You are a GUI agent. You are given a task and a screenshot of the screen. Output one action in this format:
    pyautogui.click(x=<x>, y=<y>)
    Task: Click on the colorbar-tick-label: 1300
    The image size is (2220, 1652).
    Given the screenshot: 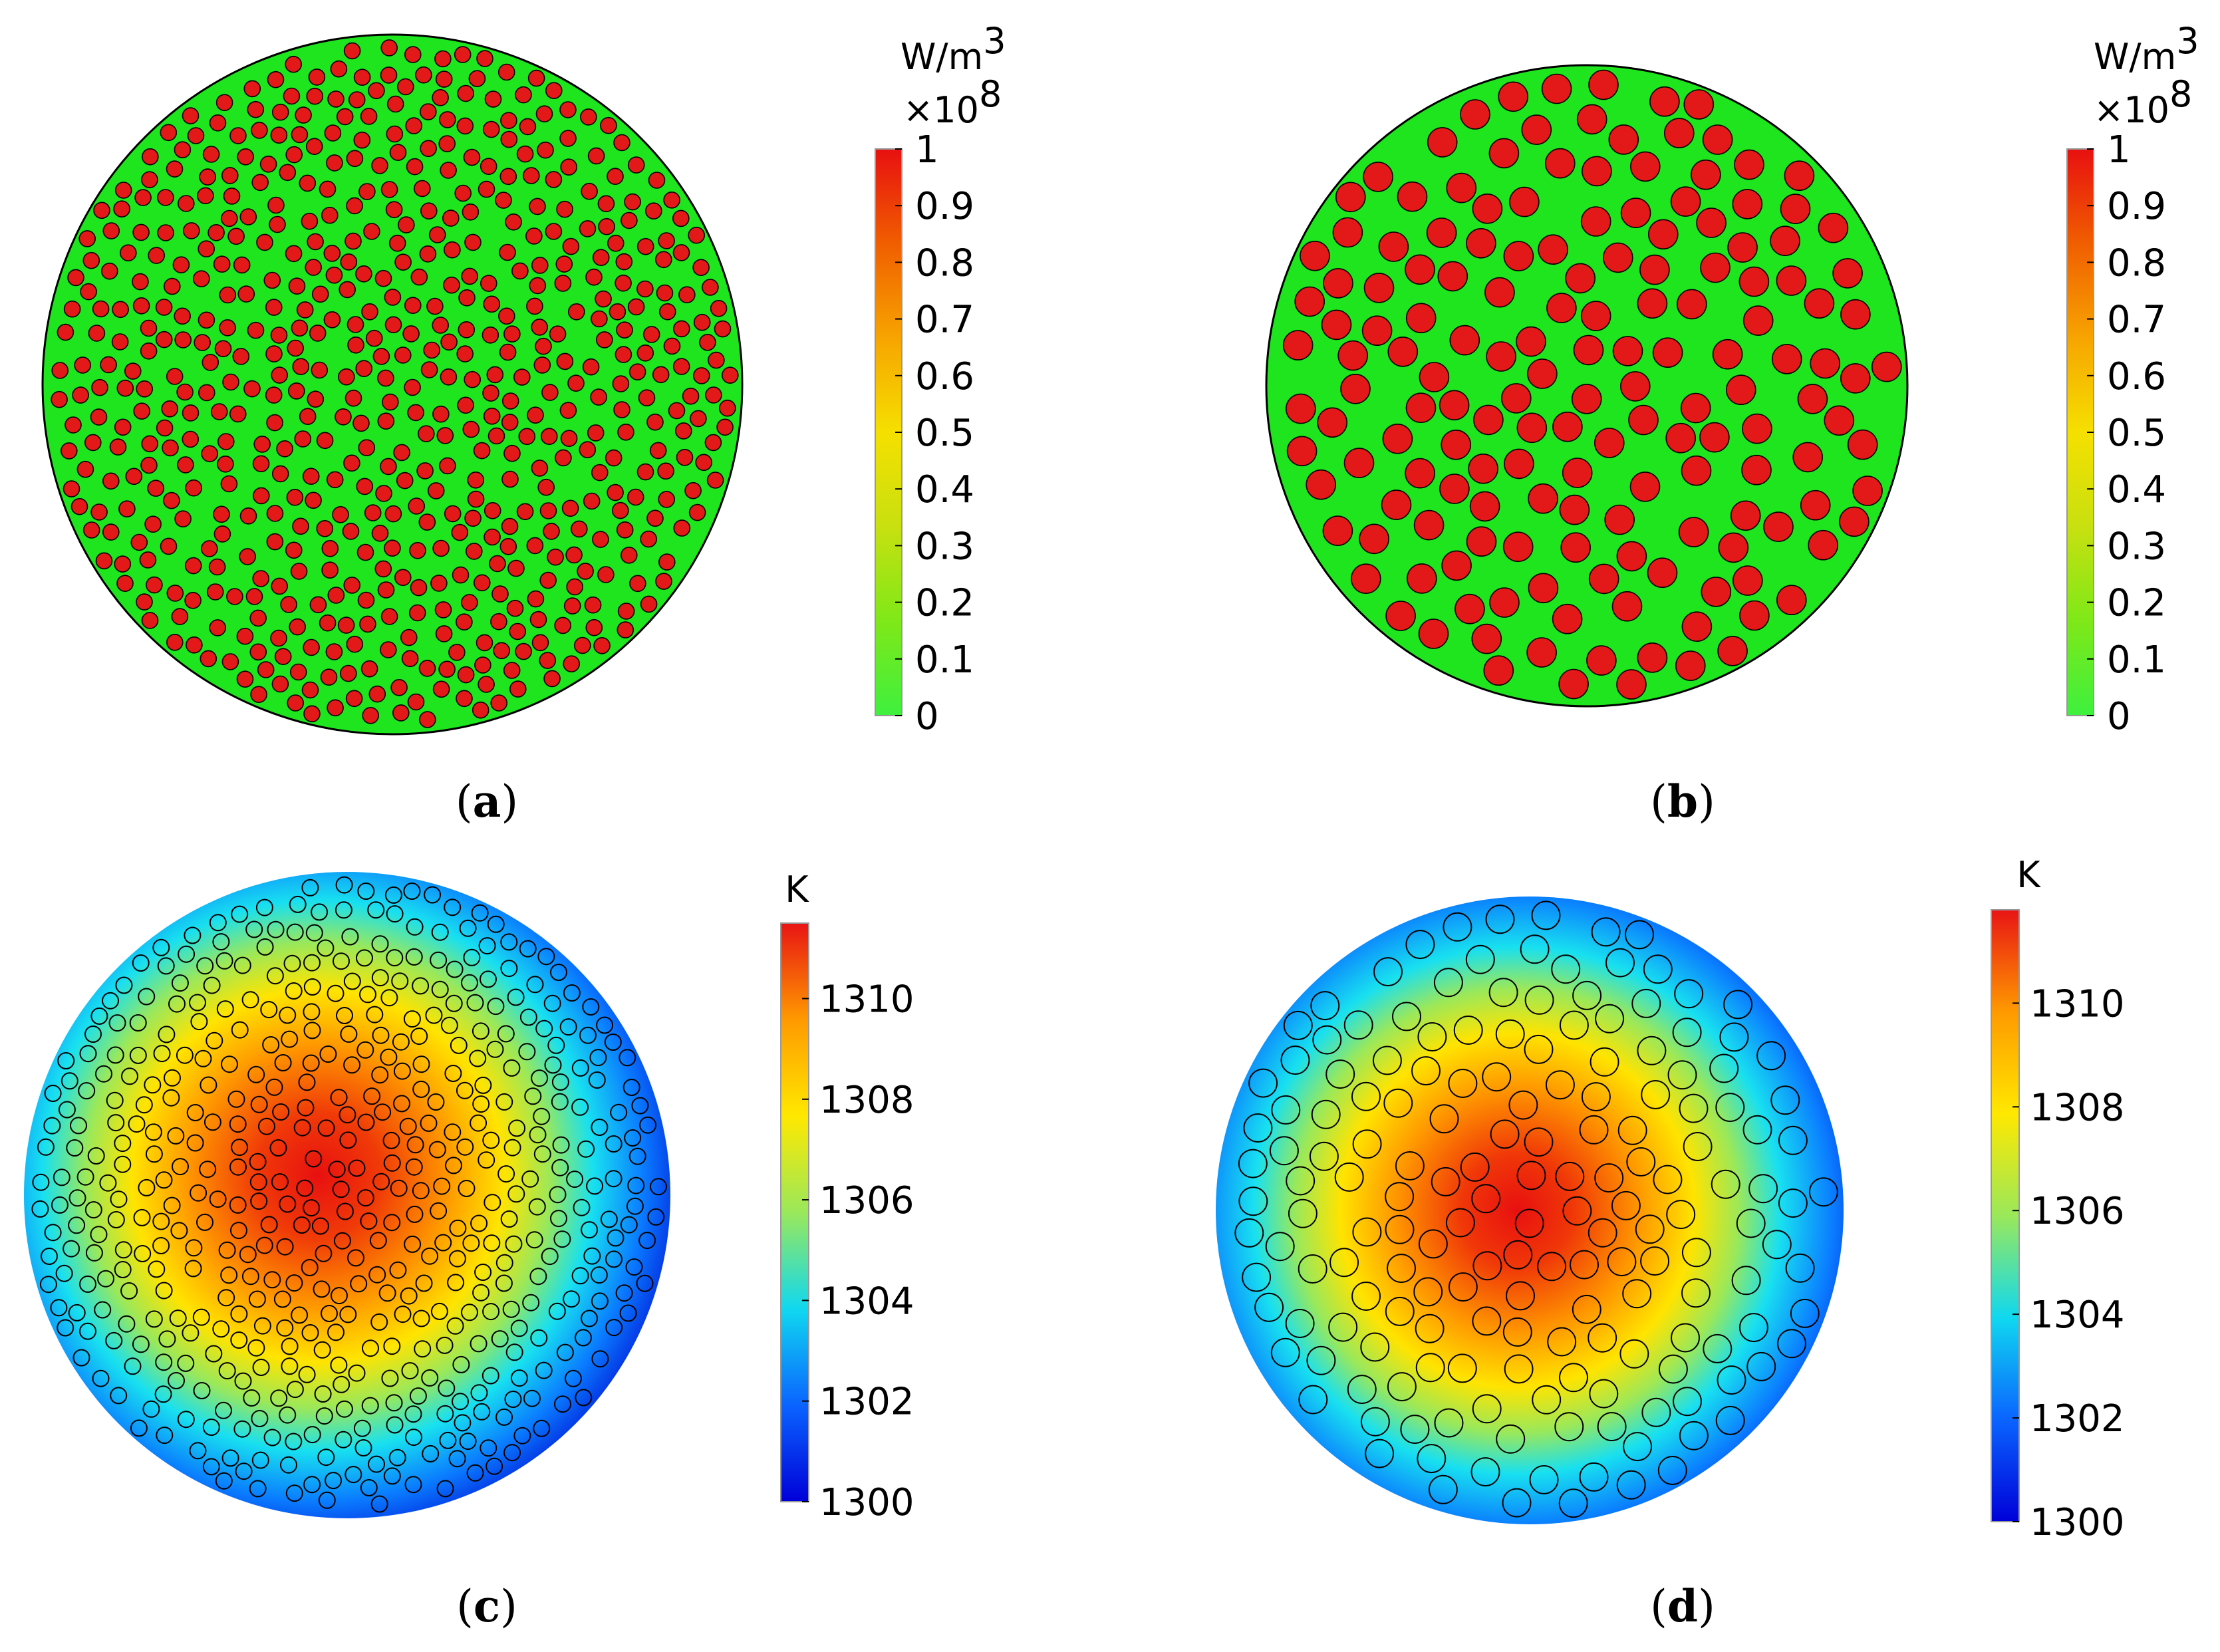 What is the action you would take?
    pyautogui.click(x=2077, y=1522)
    